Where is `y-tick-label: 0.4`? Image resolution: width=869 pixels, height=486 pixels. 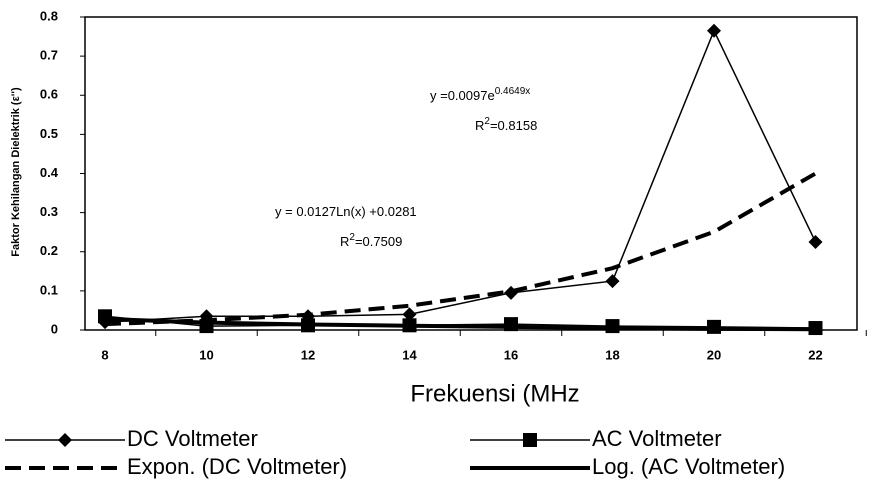
y-tick-label: 0.4 is located at coordinates (49, 172).